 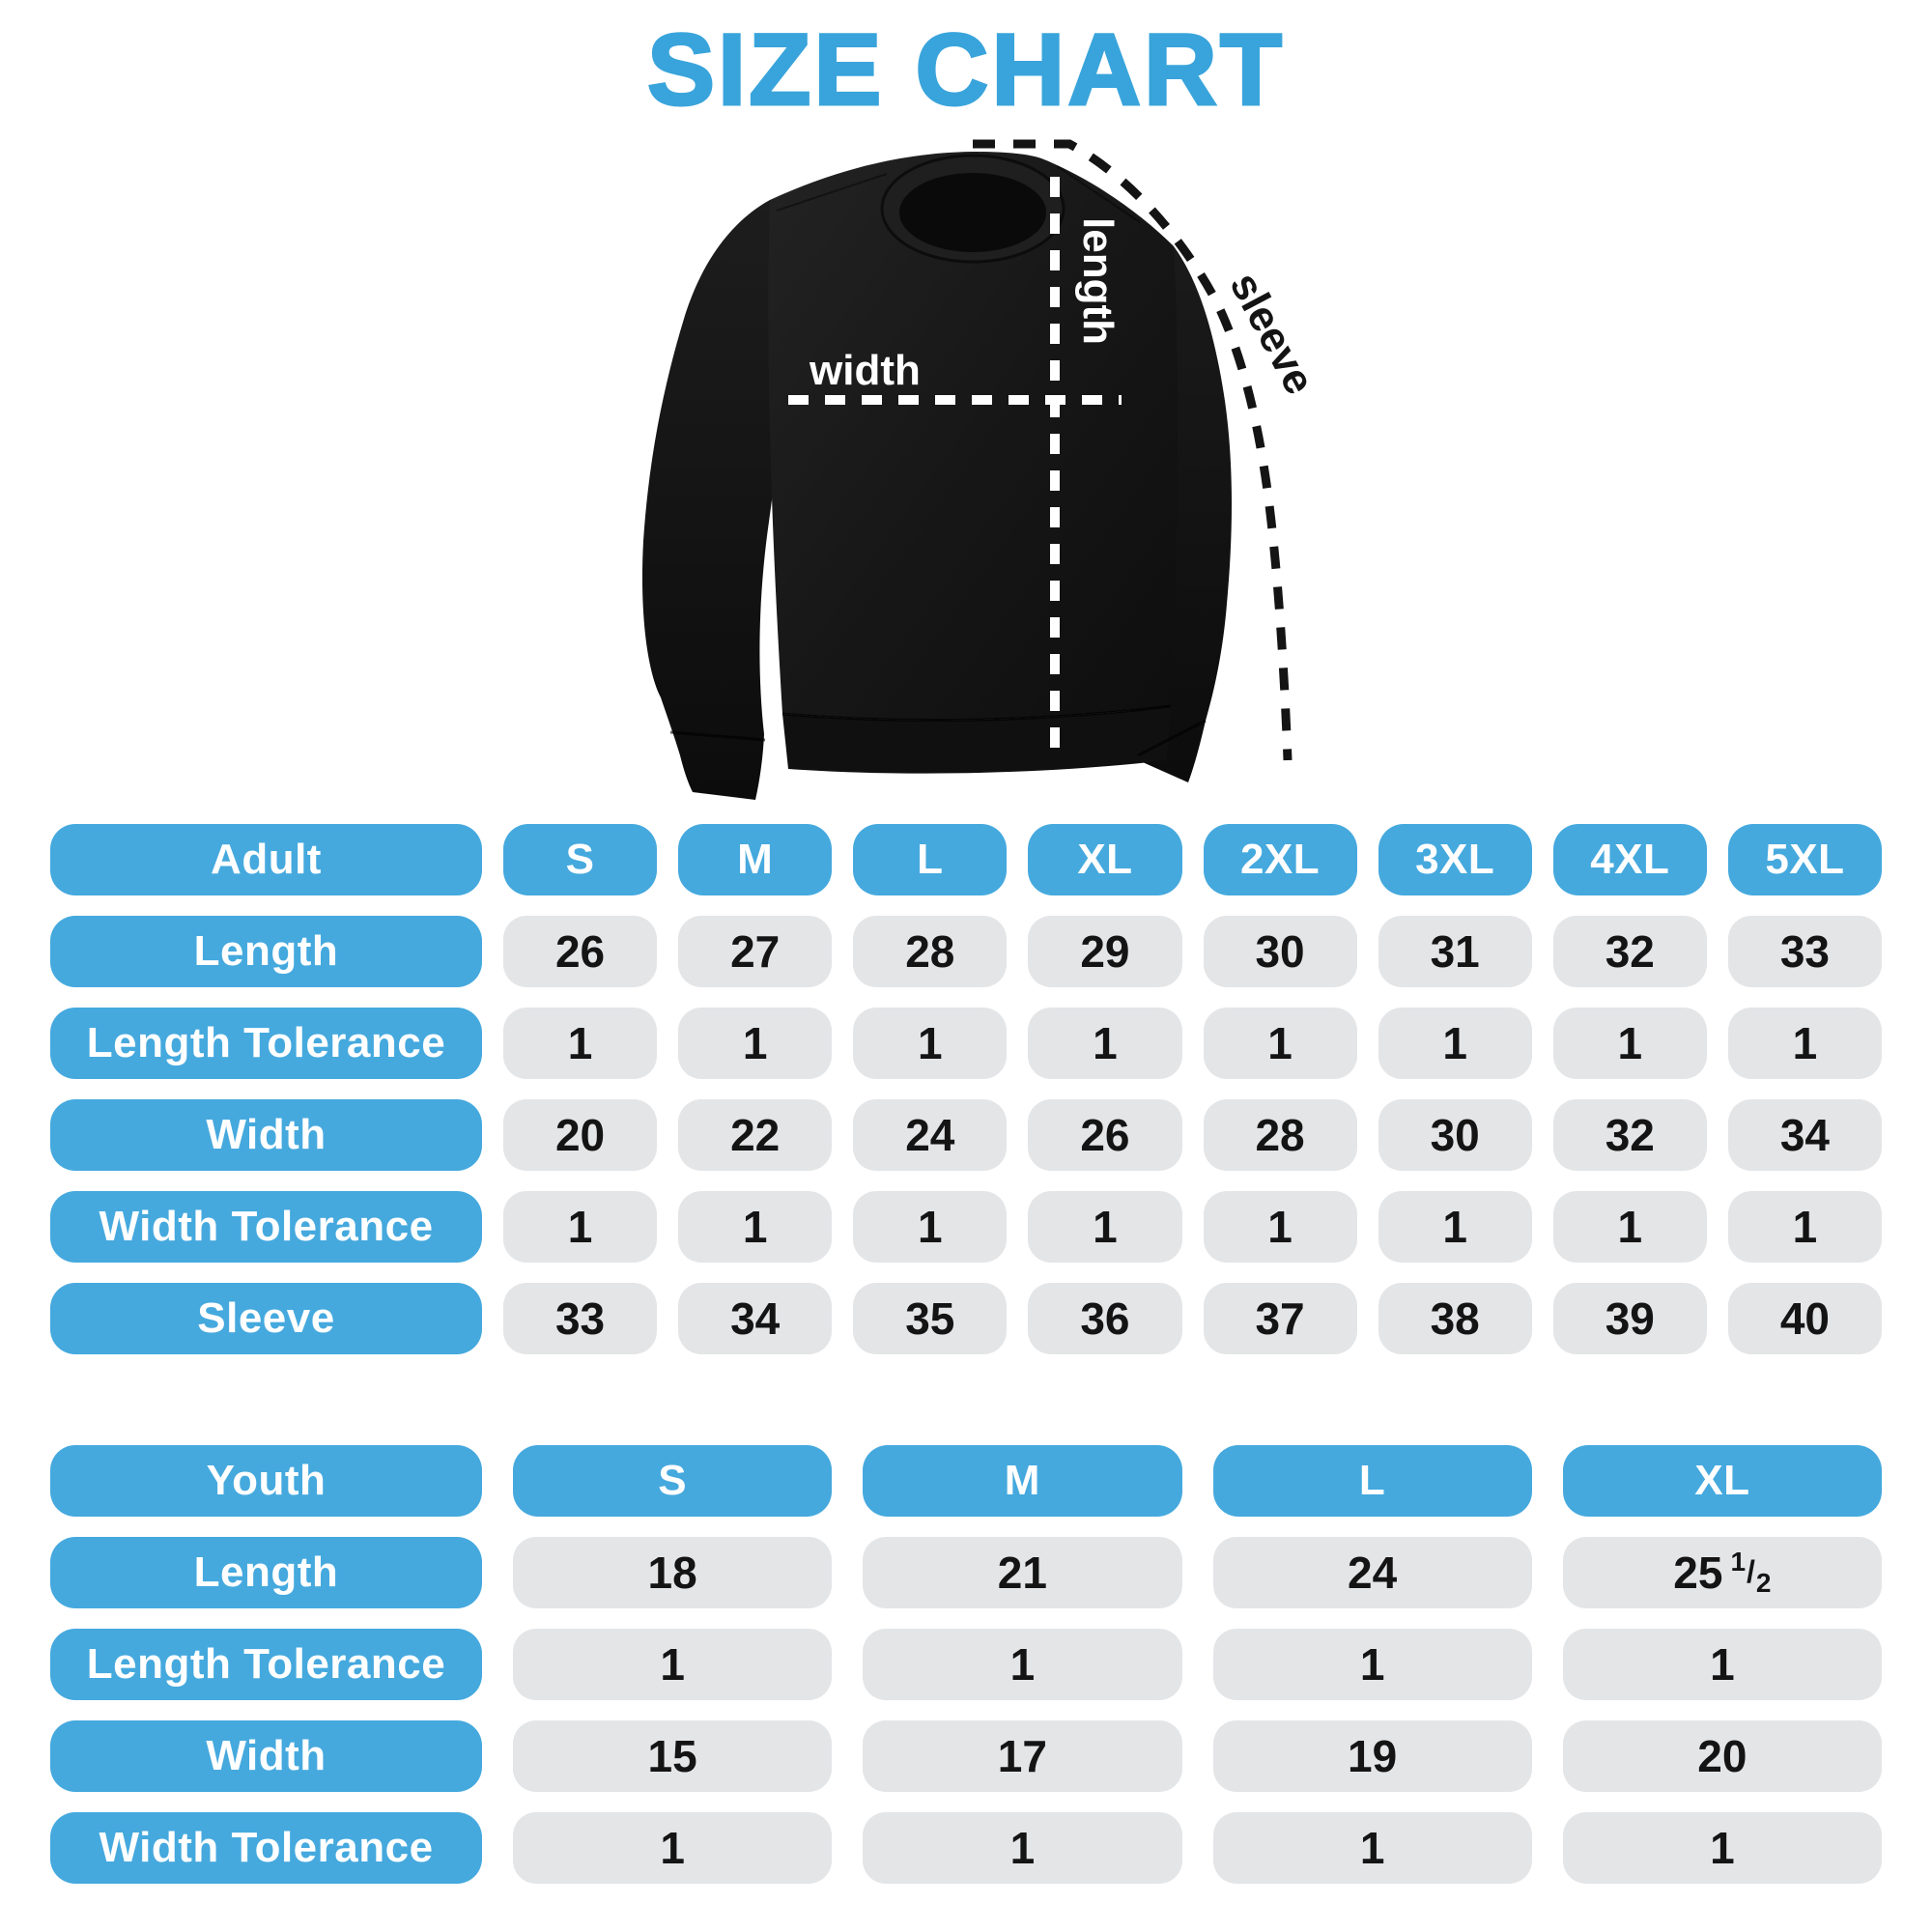 I want to click on right-cuff-seam, so click(x=1172, y=738).